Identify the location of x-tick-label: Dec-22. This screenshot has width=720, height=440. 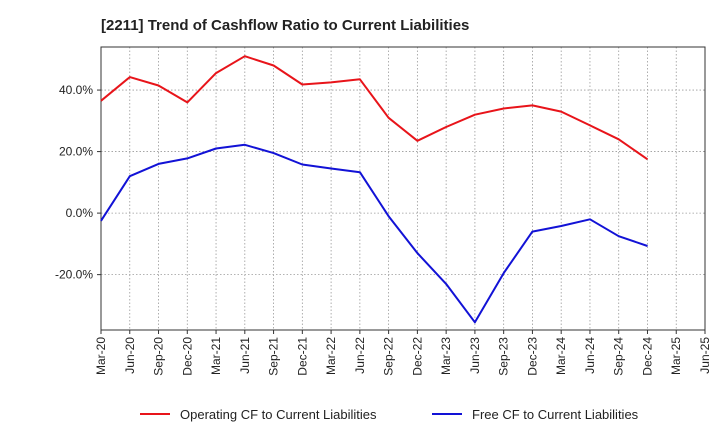
(417, 356).